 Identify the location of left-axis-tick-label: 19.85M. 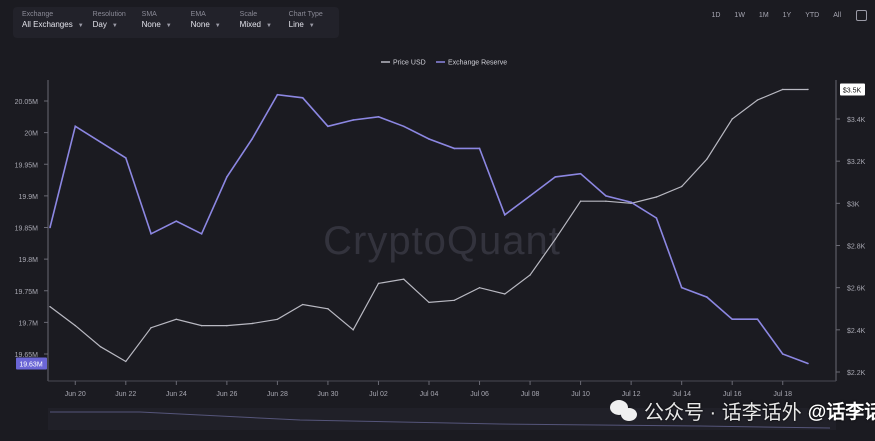
(27, 229).